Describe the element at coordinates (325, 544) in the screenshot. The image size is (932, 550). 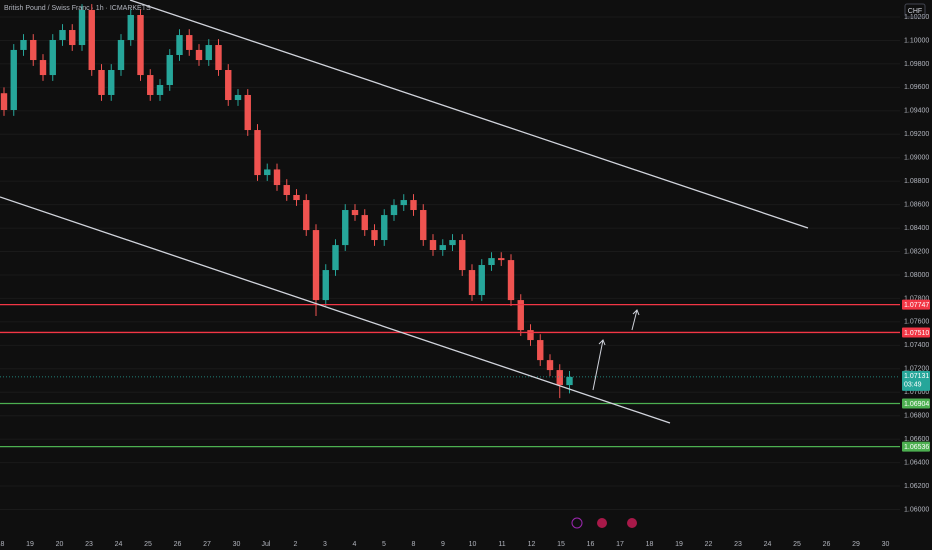
I see `x-tick-label: 3` at that location.